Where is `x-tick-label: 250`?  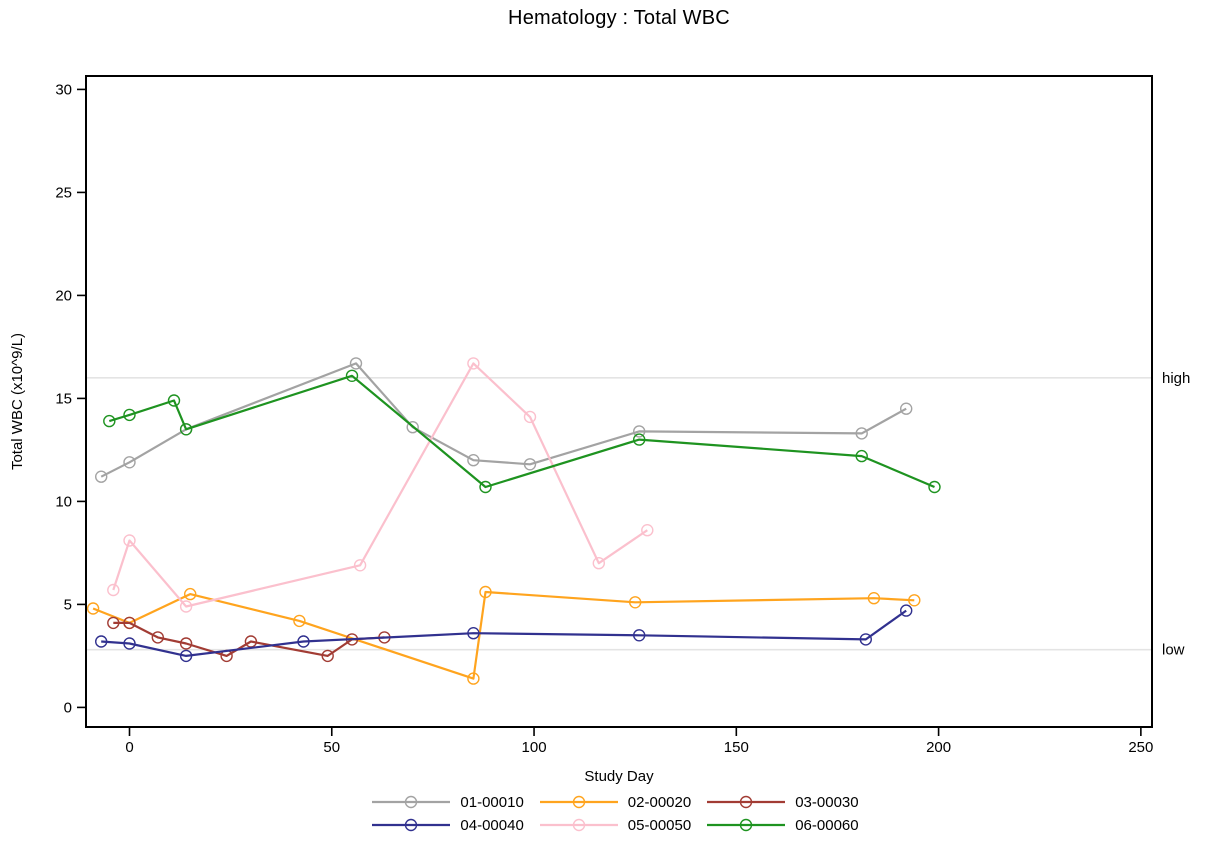 x-tick-label: 250 is located at coordinates (1140, 747).